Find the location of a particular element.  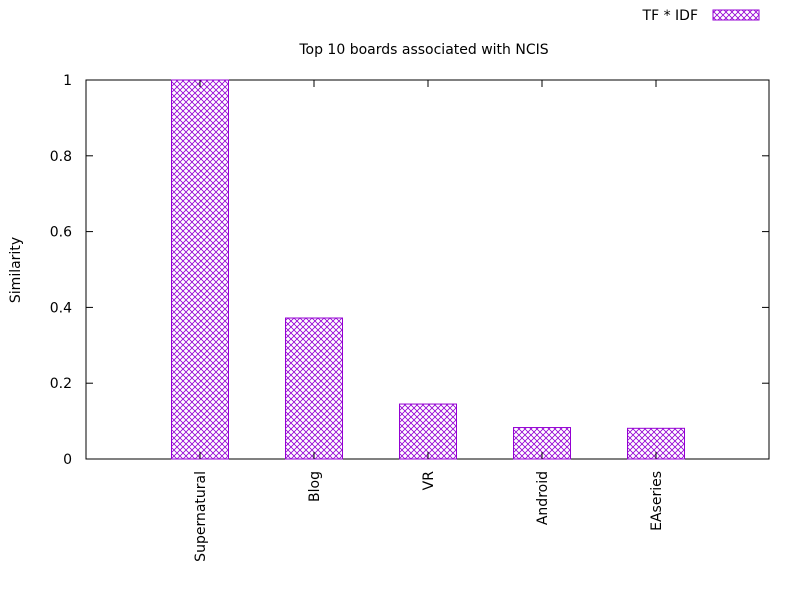

bar-supernatural is located at coordinates (200, 269).